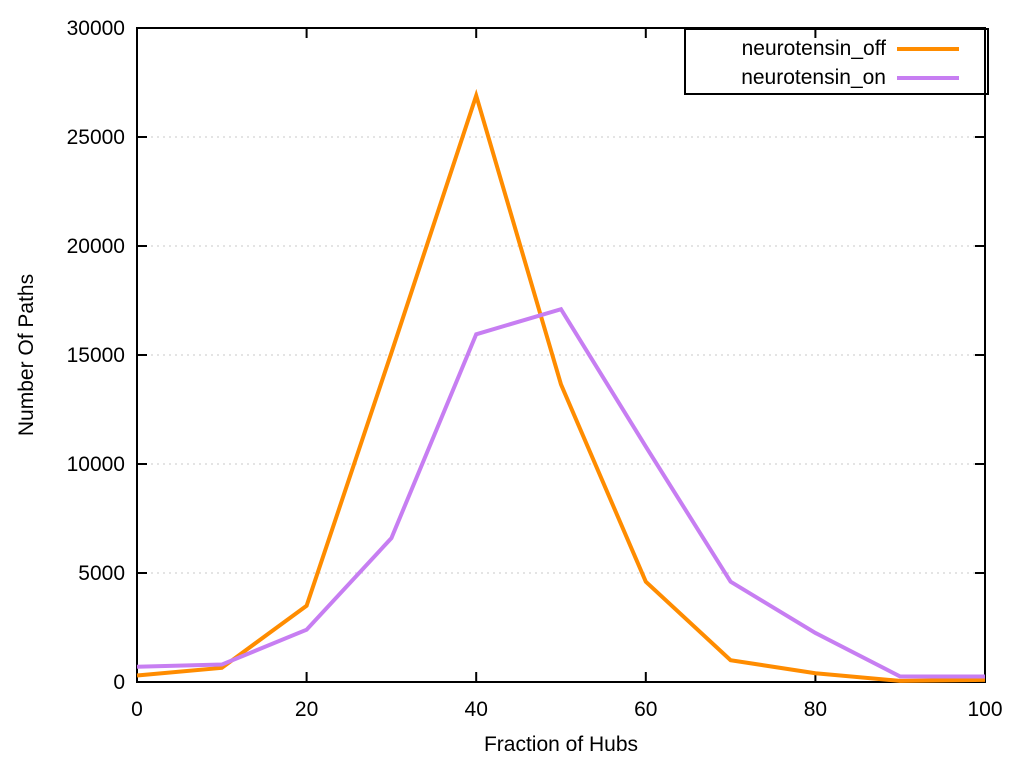 The image size is (1024, 768). Describe the element at coordinates (561, 744) in the screenshot. I see `x-axis-label: Fraction of Hubs` at that location.